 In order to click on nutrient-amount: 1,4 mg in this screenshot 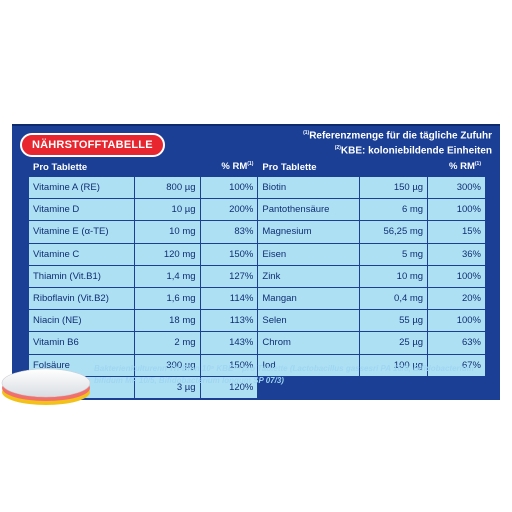, I will do `click(167, 276)`.